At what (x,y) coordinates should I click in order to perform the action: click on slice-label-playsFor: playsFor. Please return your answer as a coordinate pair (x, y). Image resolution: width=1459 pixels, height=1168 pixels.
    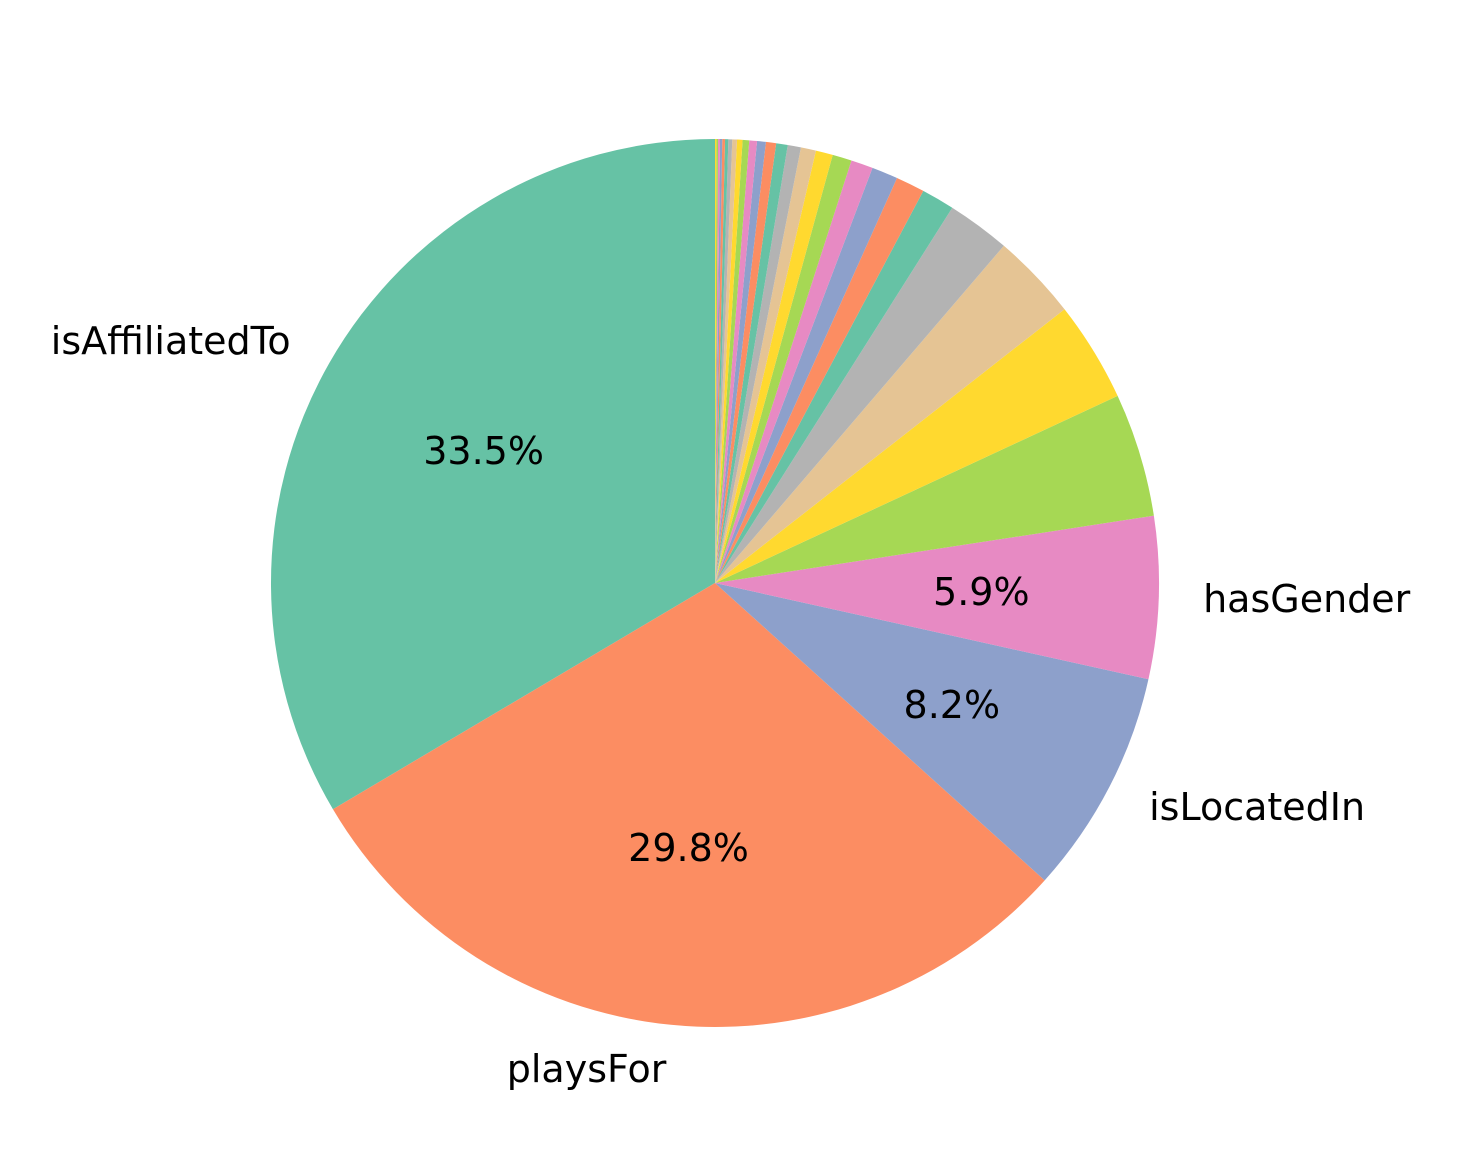
    Looking at the image, I should click on (587, 1069).